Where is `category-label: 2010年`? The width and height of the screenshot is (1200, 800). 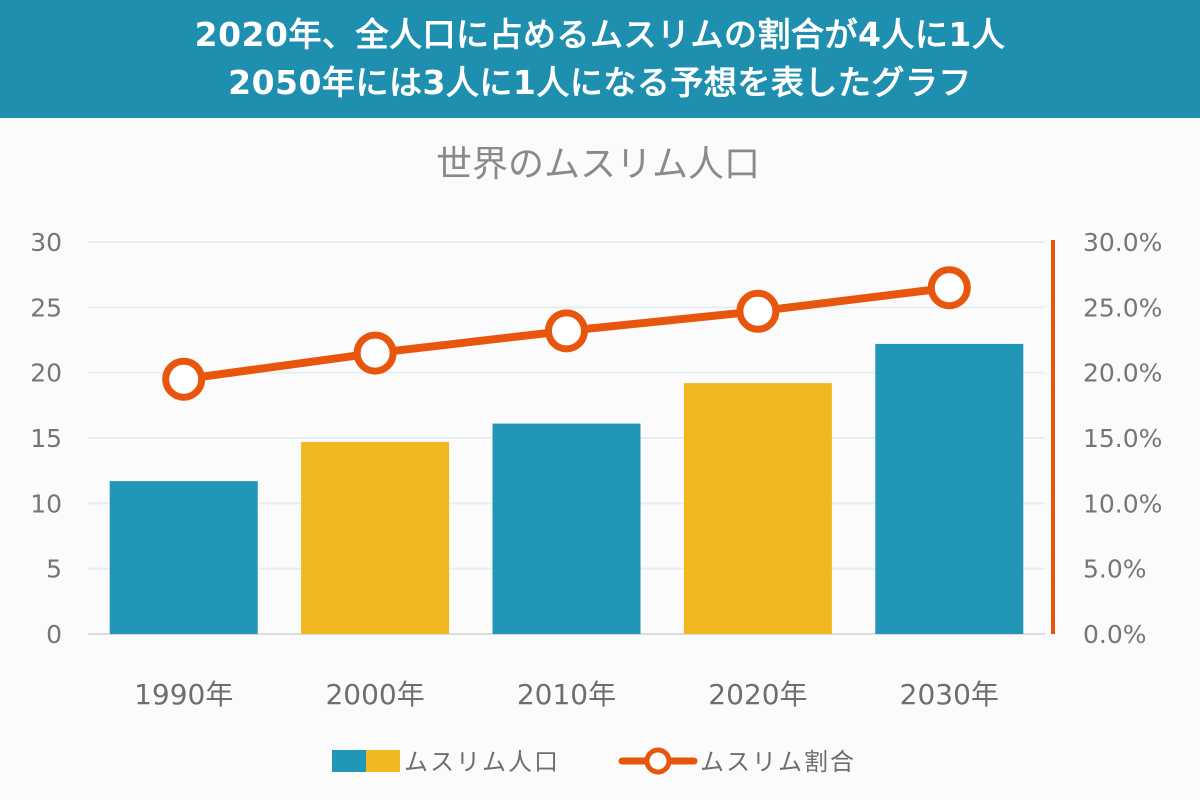 category-label: 2010年 is located at coordinates (566, 694).